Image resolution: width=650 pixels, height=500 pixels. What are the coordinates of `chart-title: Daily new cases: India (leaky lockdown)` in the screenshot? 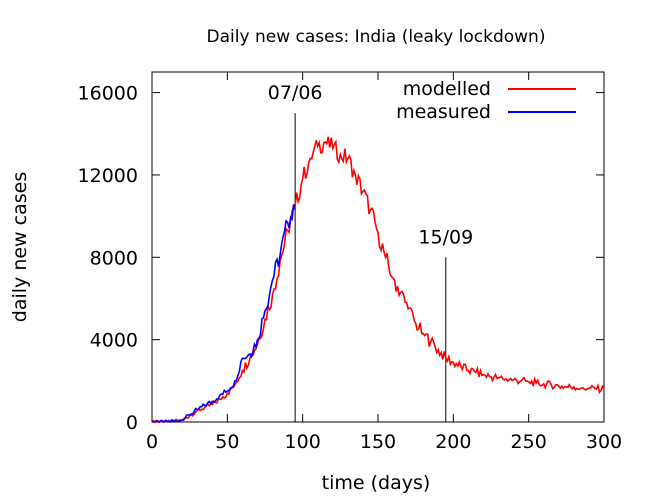 It's located at (376, 37).